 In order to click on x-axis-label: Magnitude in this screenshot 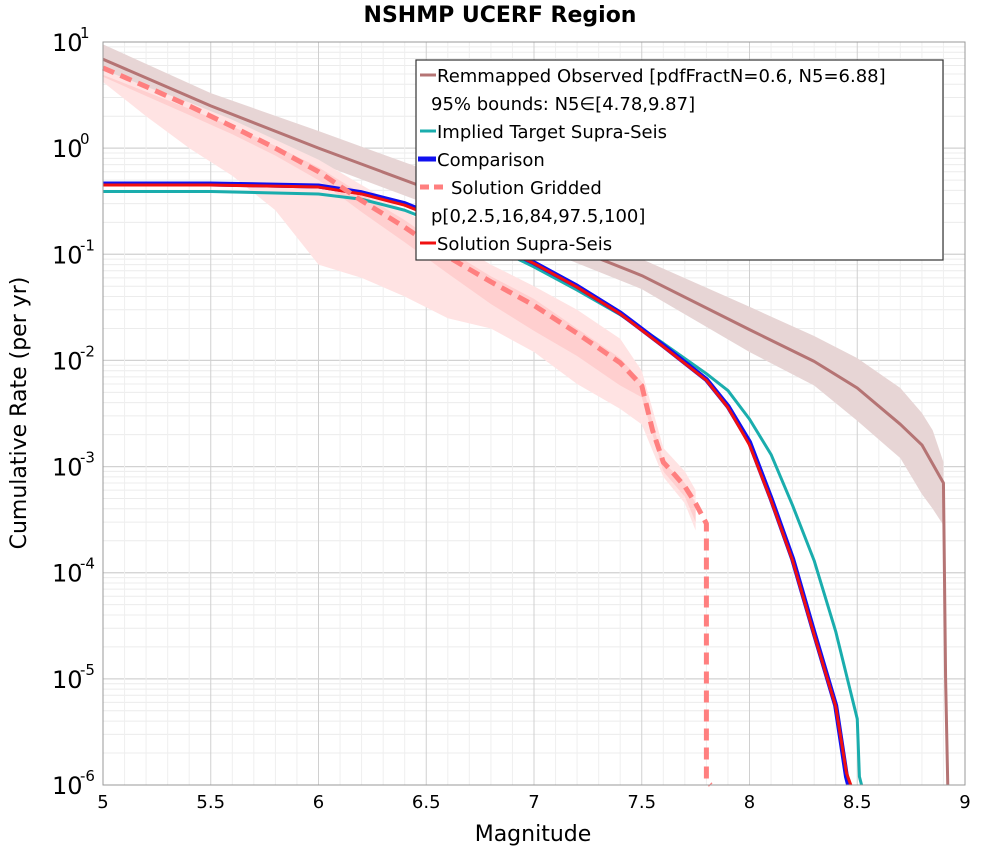, I will do `click(533, 834)`.